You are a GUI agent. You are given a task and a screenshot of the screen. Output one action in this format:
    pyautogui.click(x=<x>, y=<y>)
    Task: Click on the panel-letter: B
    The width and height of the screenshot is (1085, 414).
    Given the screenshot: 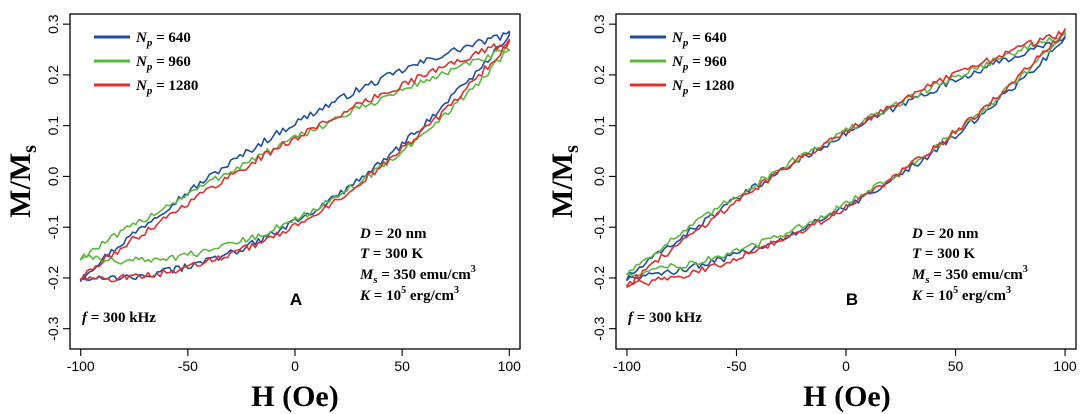 What is the action you would take?
    pyautogui.click(x=852, y=299)
    